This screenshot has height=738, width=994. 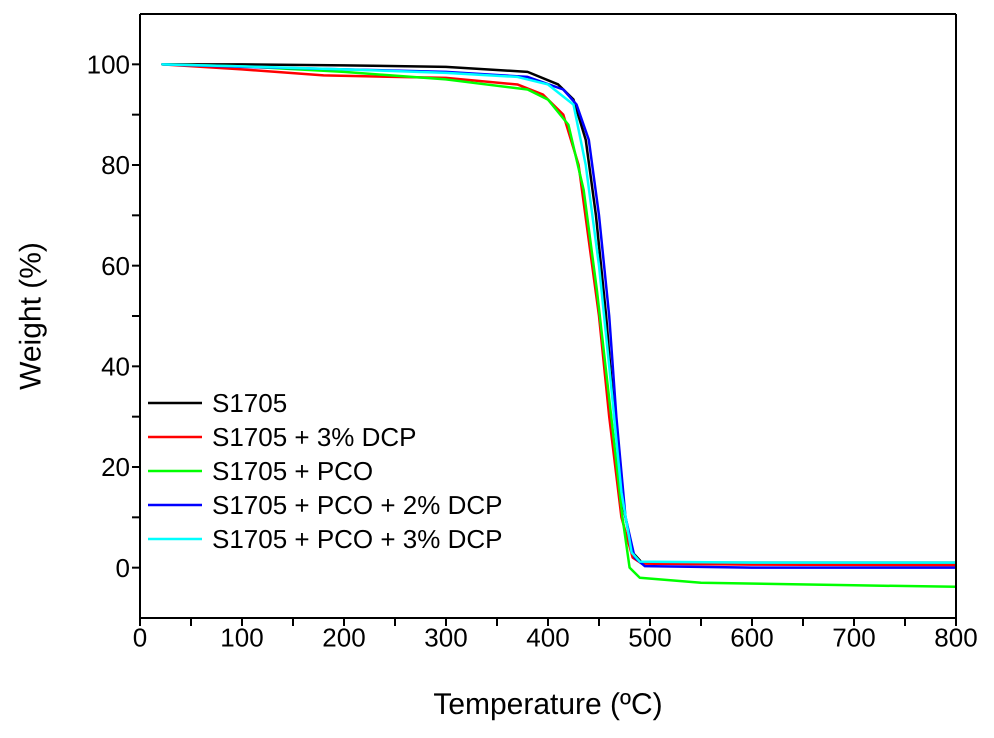 I want to click on y-tick-label: 0, so click(x=123, y=567).